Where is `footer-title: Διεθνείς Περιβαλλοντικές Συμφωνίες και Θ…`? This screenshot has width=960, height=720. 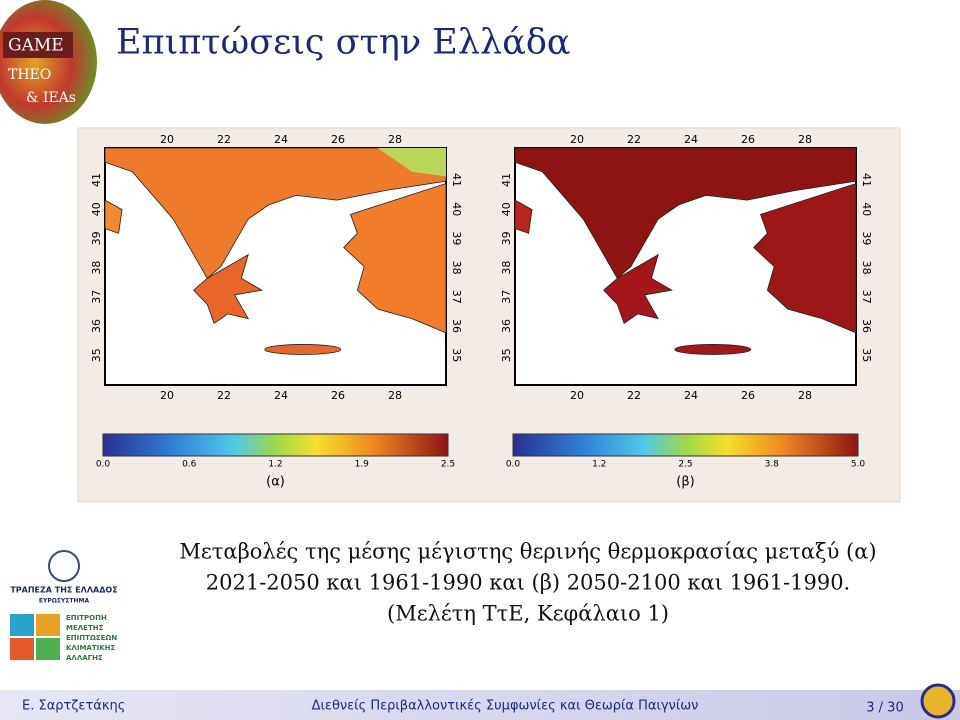 footer-title: Διεθνείς Περιβαλλοντικές Συμφωνίες και Θ… is located at coordinates (505, 706).